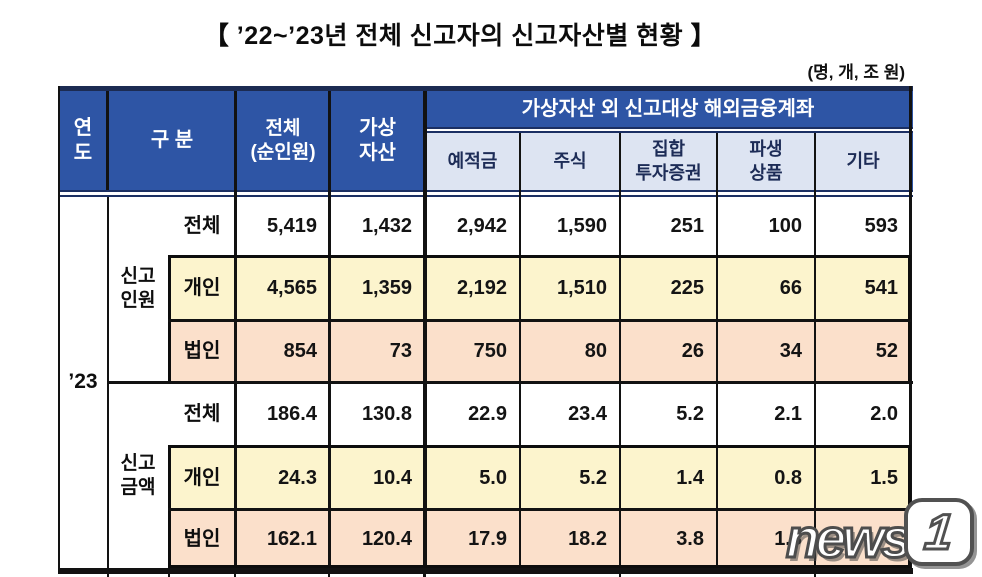 This screenshot has width=982, height=577. What do you see at coordinates (291, 225) in the screenshot?
I see `value-cell: 5,419` at bounding box center [291, 225].